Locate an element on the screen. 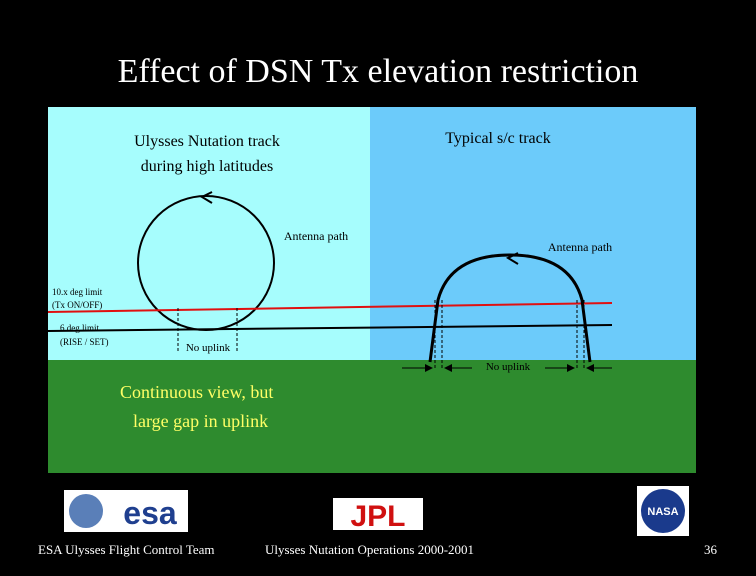 This screenshot has width=756, height=576. nasa-logo-text: NASA is located at coordinates (662, 512).